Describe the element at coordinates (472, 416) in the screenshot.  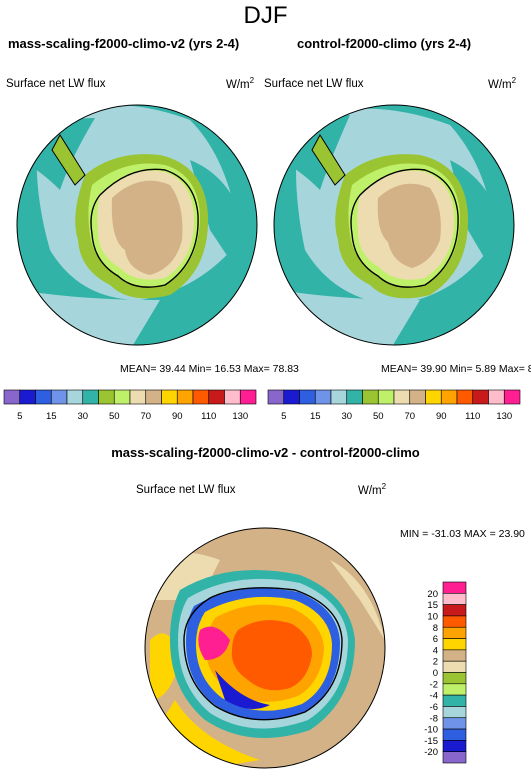
I see `right-colorbar-tick-label: 110` at that location.